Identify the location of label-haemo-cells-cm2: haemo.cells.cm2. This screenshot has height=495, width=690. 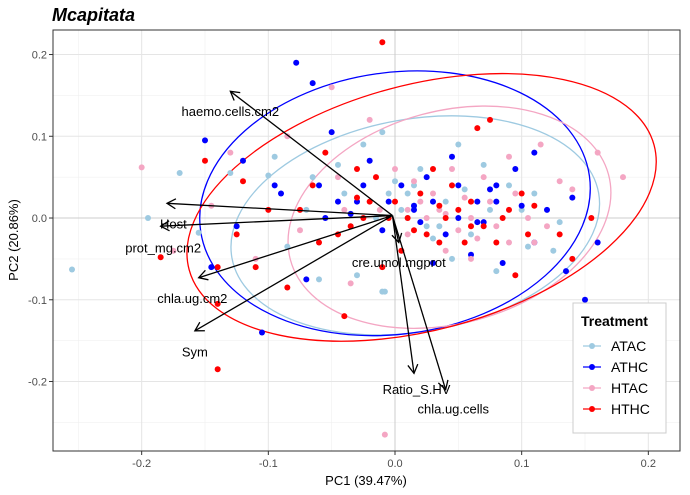
(231, 111).